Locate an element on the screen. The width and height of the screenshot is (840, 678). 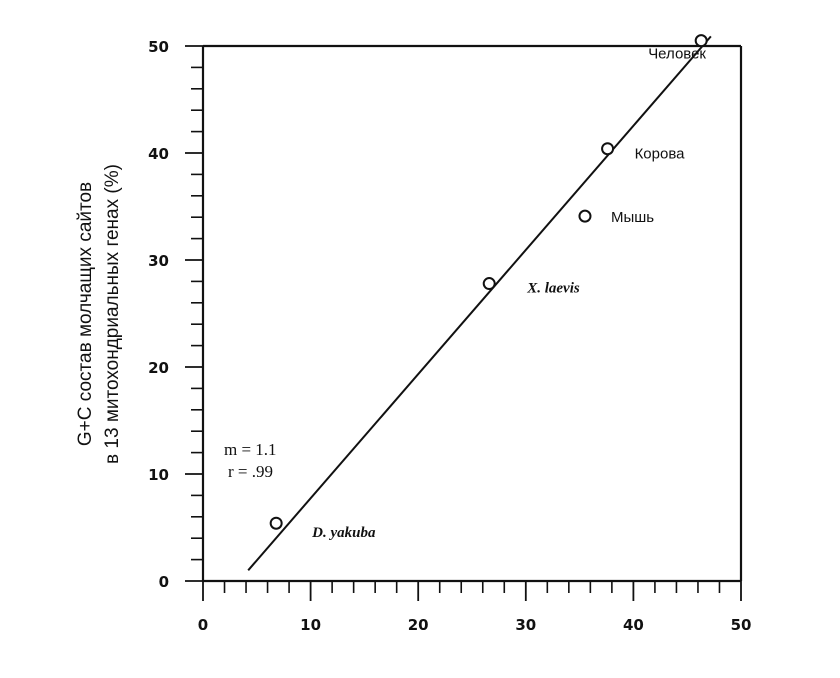
data-point-label: Корова is located at coordinates (660, 154).